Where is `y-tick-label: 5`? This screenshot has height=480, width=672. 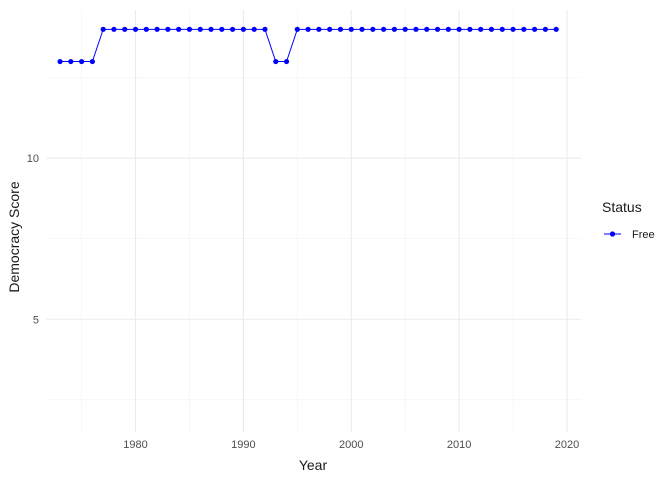
y-tick-label: 5 is located at coordinates (36, 320).